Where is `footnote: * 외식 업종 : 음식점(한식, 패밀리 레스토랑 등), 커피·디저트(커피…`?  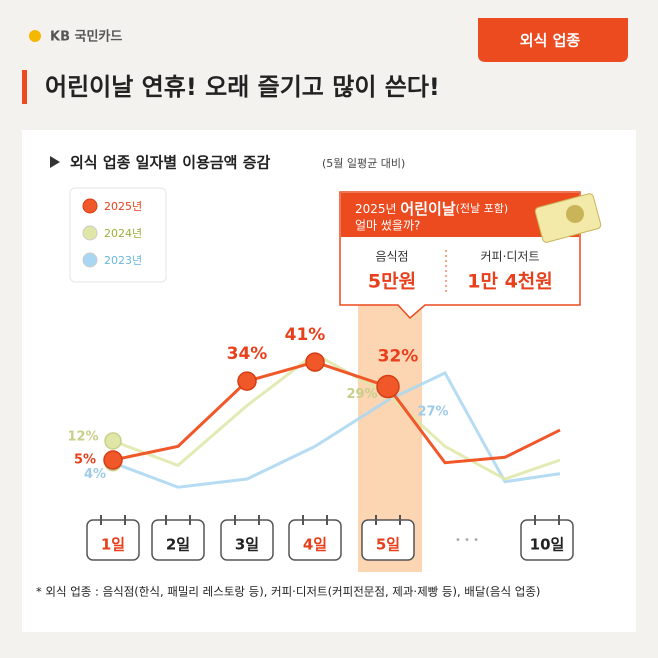
footnote: * 외식 업종 : 음식점(한식, 패밀리 레스토랑 등), 커피·디저트(커피… is located at coordinates (288, 592).